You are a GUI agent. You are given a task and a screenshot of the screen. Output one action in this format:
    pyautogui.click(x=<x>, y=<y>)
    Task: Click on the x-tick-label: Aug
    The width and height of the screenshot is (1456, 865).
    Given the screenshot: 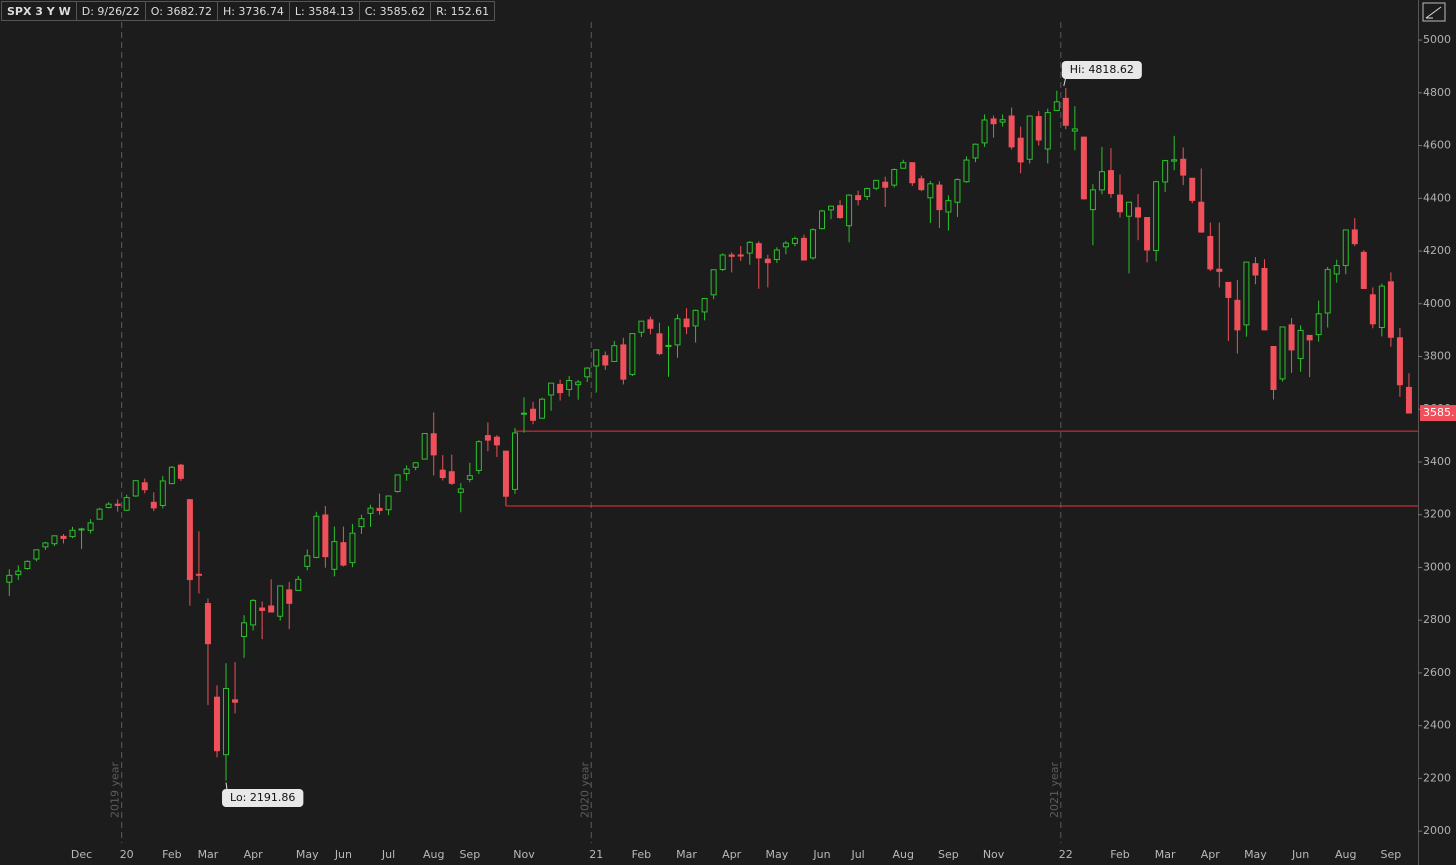 What is the action you would take?
    pyautogui.click(x=903, y=854)
    